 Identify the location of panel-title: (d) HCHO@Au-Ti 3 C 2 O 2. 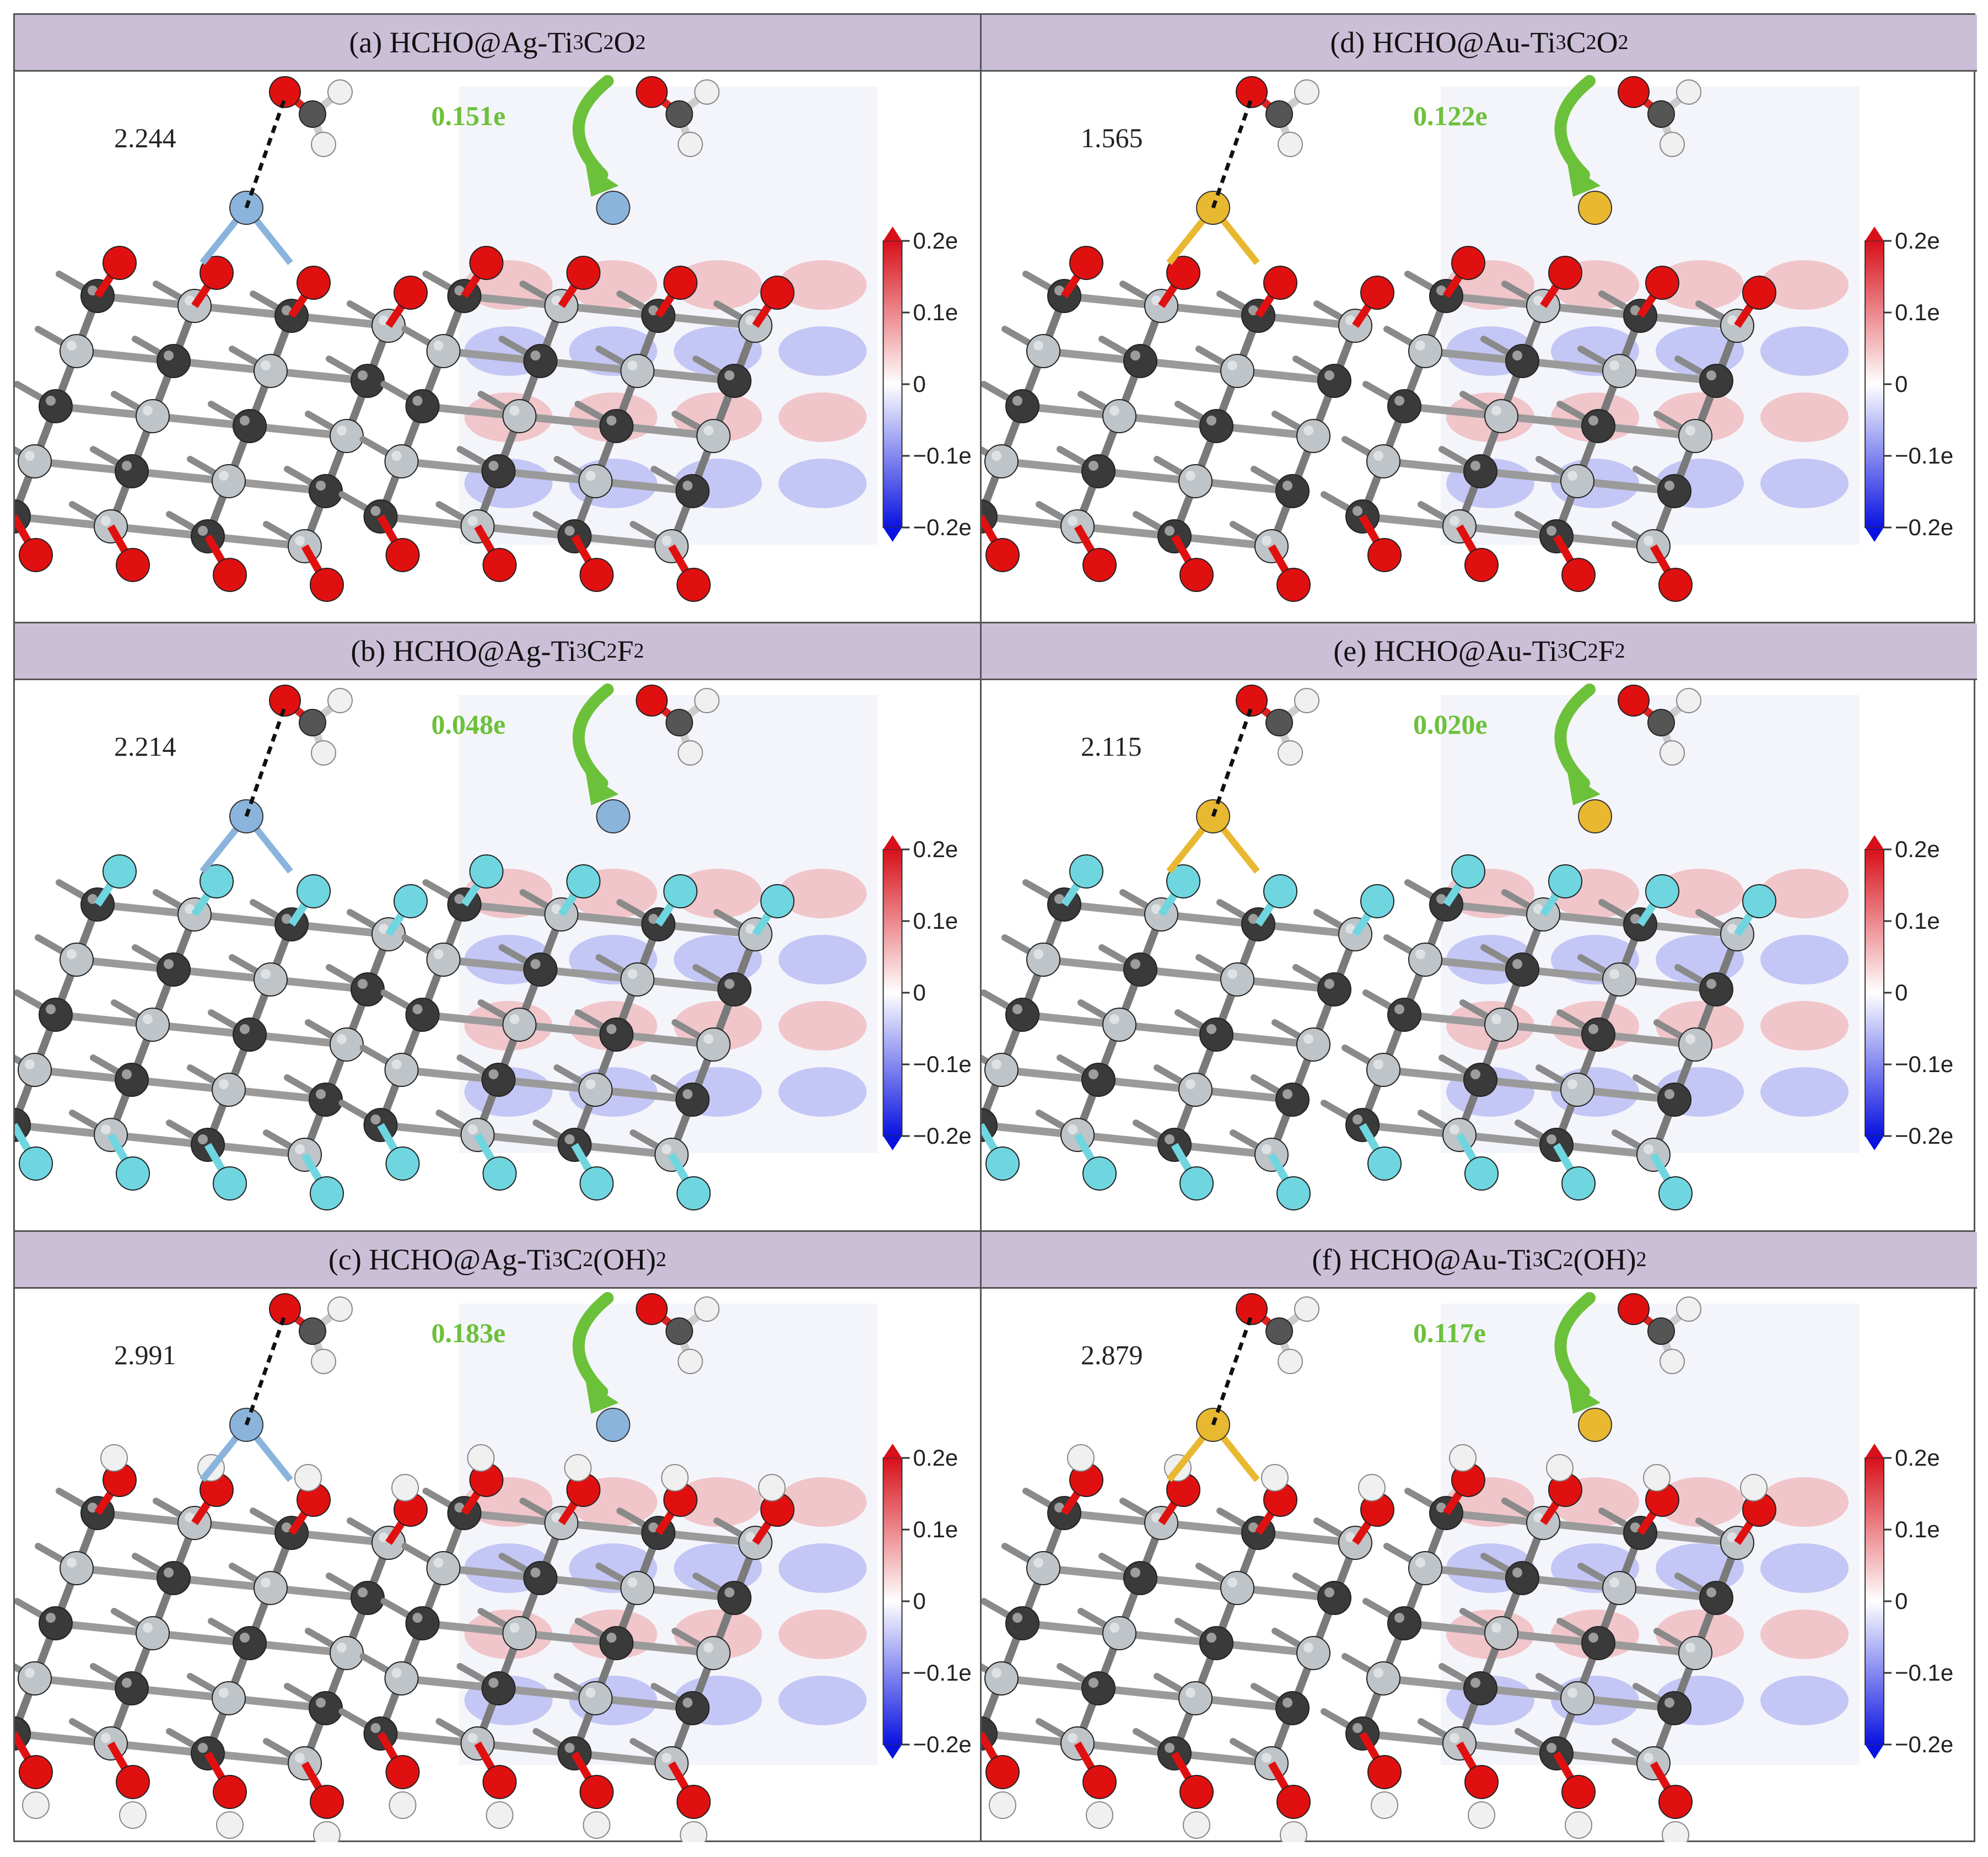
(1480, 43).